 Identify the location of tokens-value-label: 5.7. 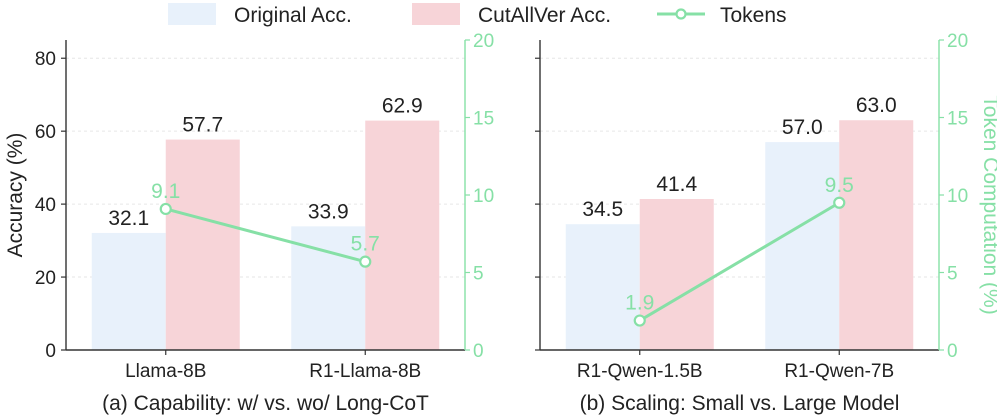
(365, 244).